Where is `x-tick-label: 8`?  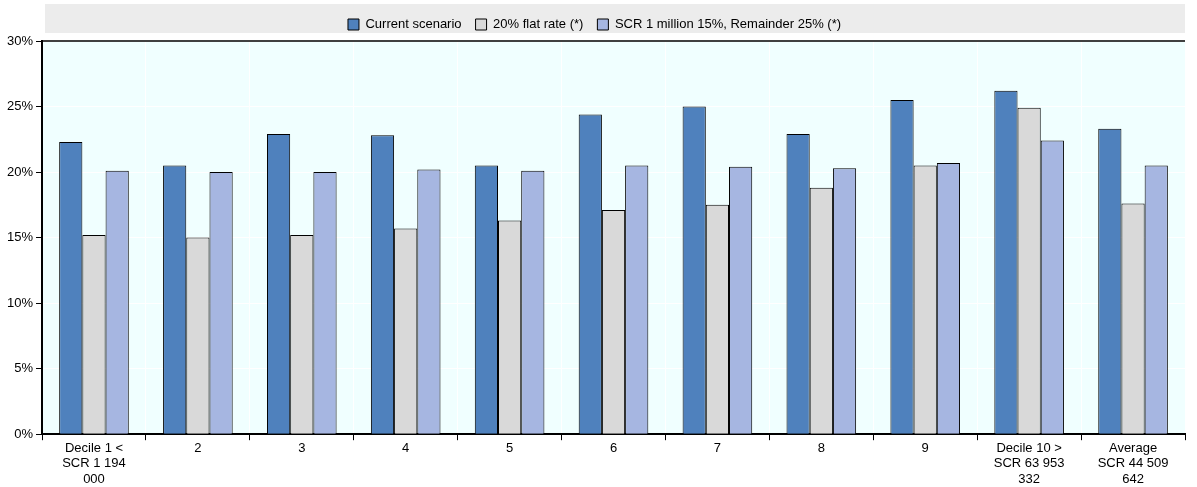 x-tick-label: 8 is located at coordinates (821, 447).